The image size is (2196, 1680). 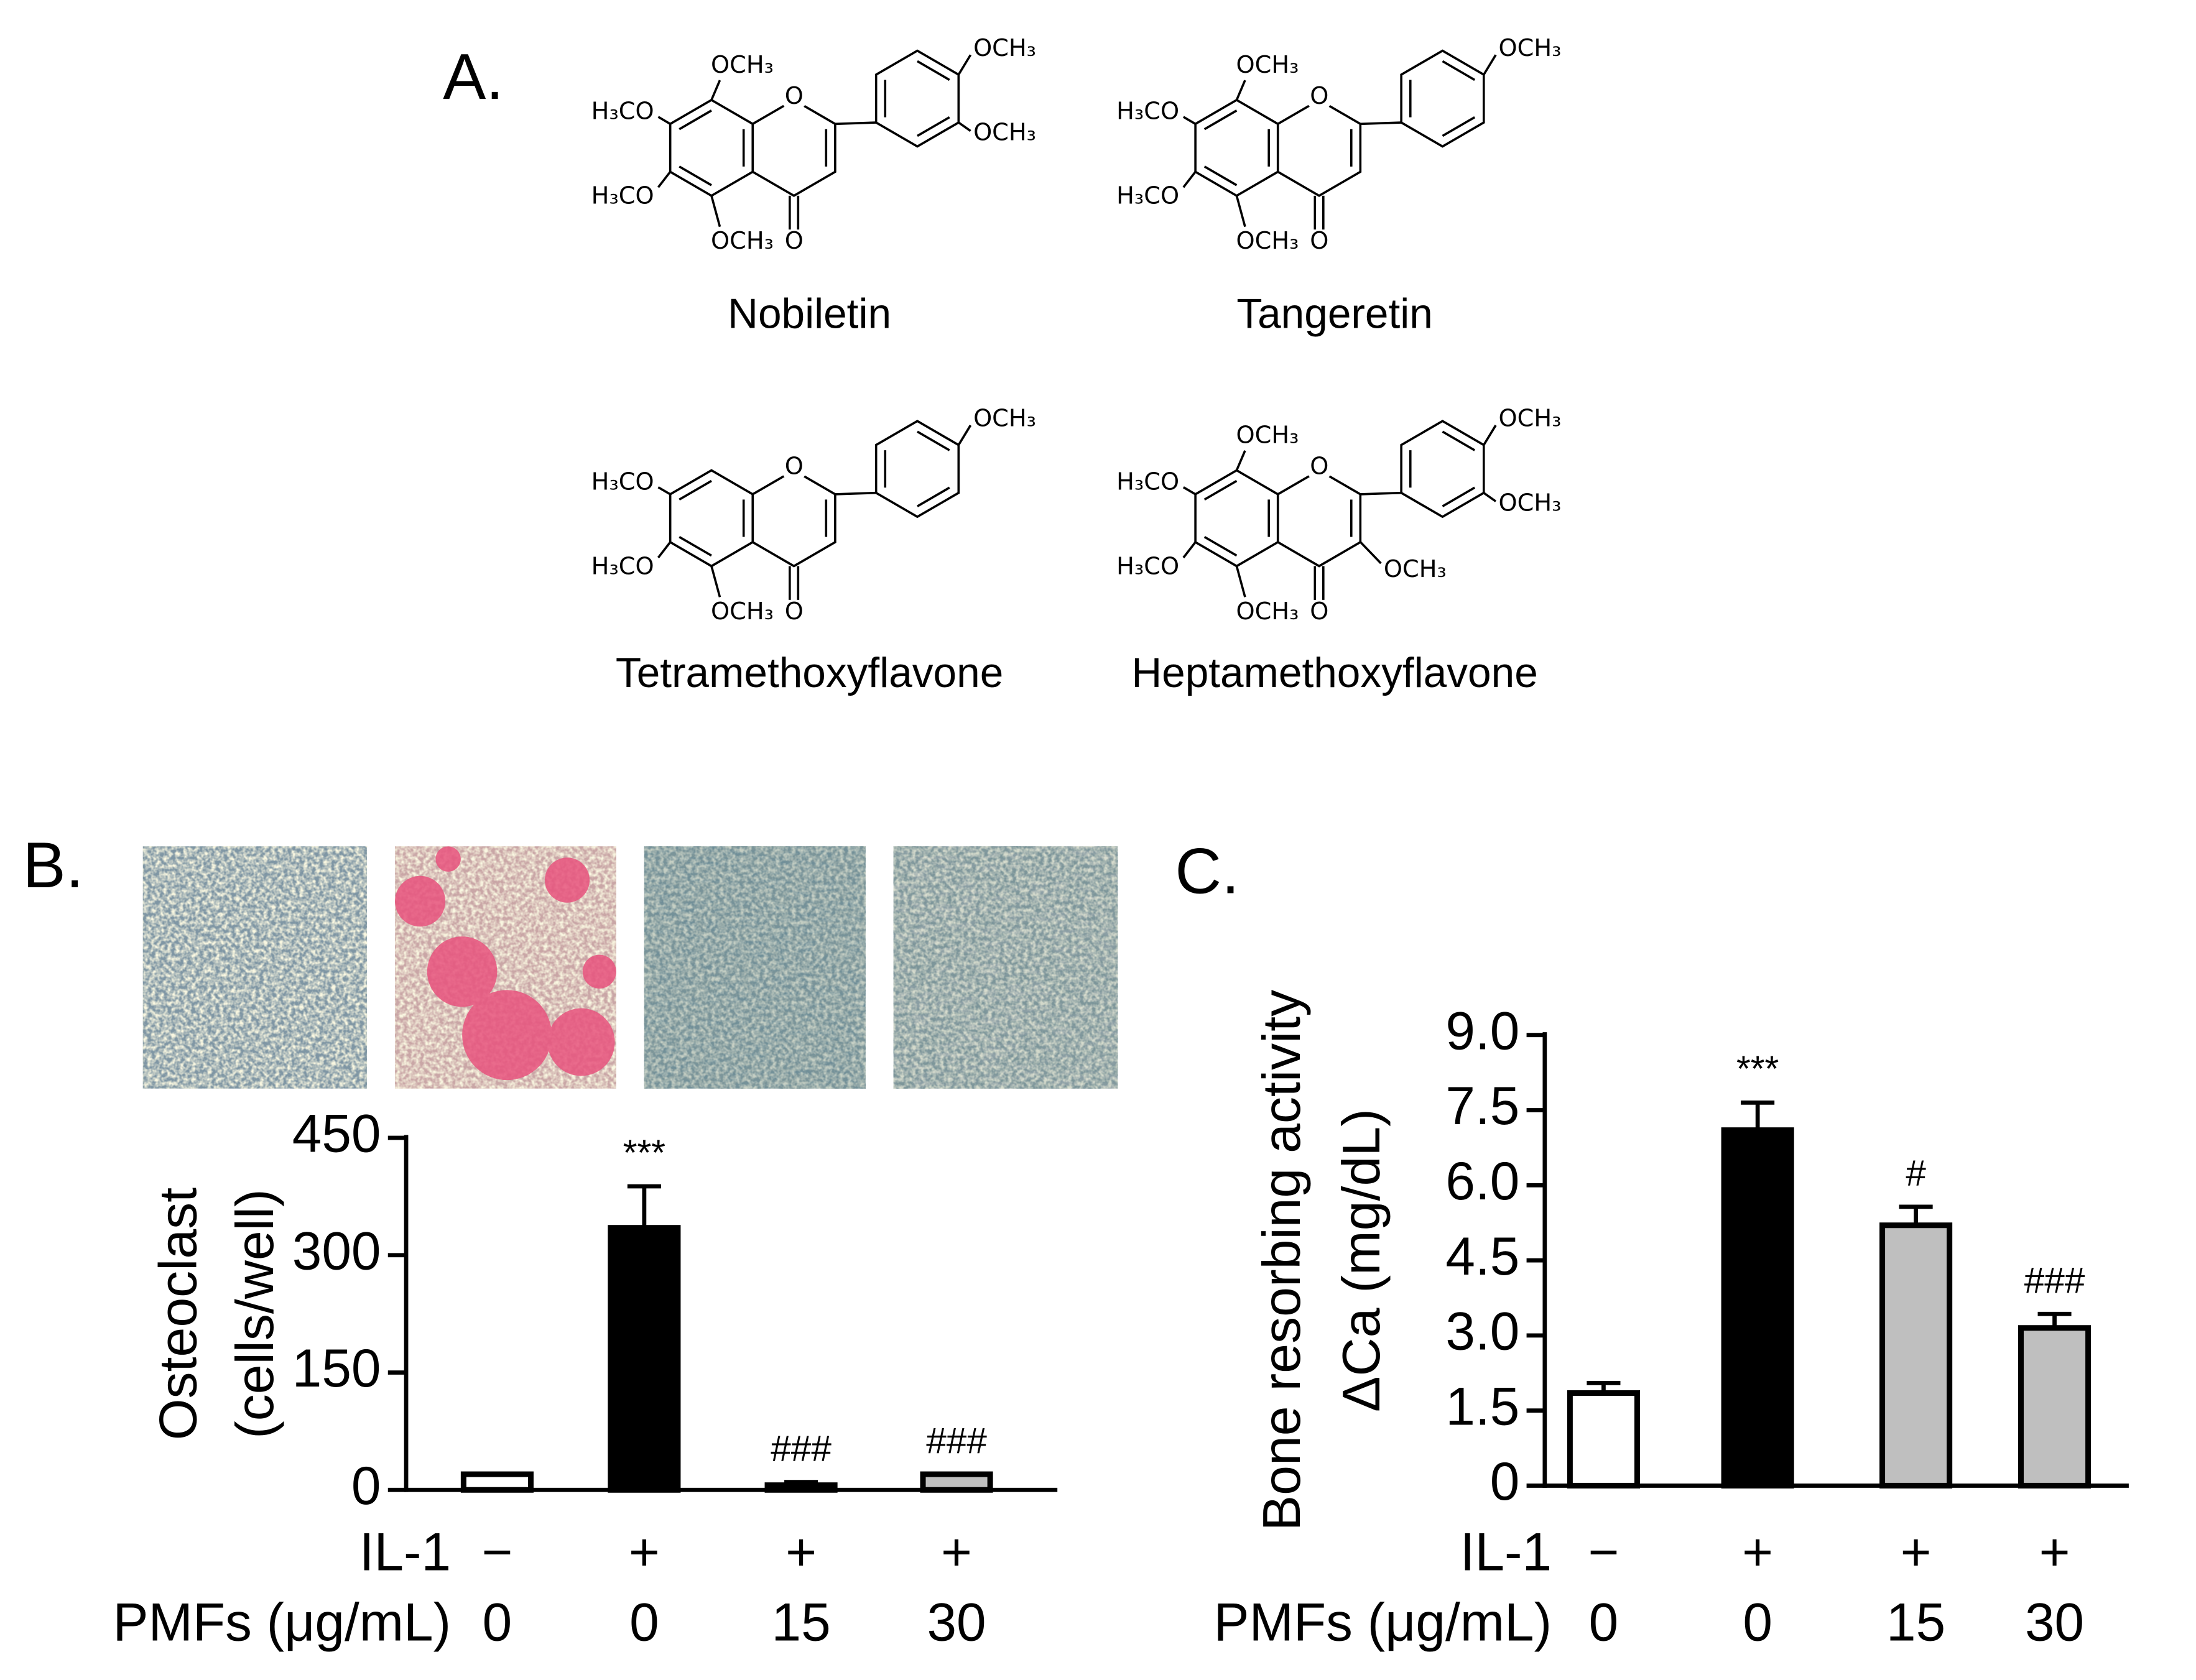 What do you see at coordinates (1482, 1031) in the screenshot?
I see `y-tick-label: 9.0` at bounding box center [1482, 1031].